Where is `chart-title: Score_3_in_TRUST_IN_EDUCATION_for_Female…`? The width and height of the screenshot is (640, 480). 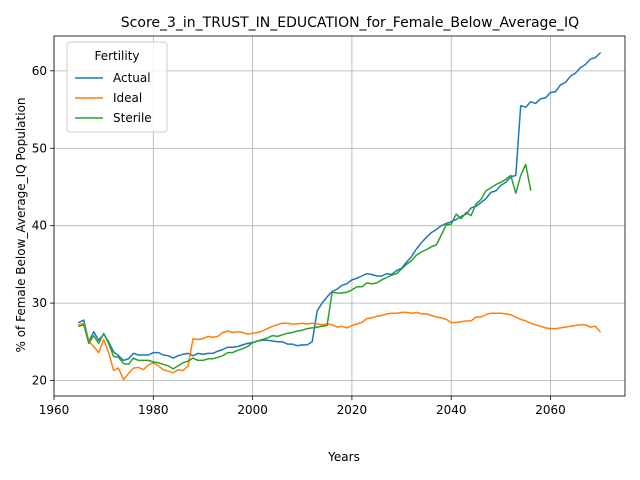 chart-title: Score_3_in_TRUST_IN_EDUCATION_for_Female… is located at coordinates (350, 23).